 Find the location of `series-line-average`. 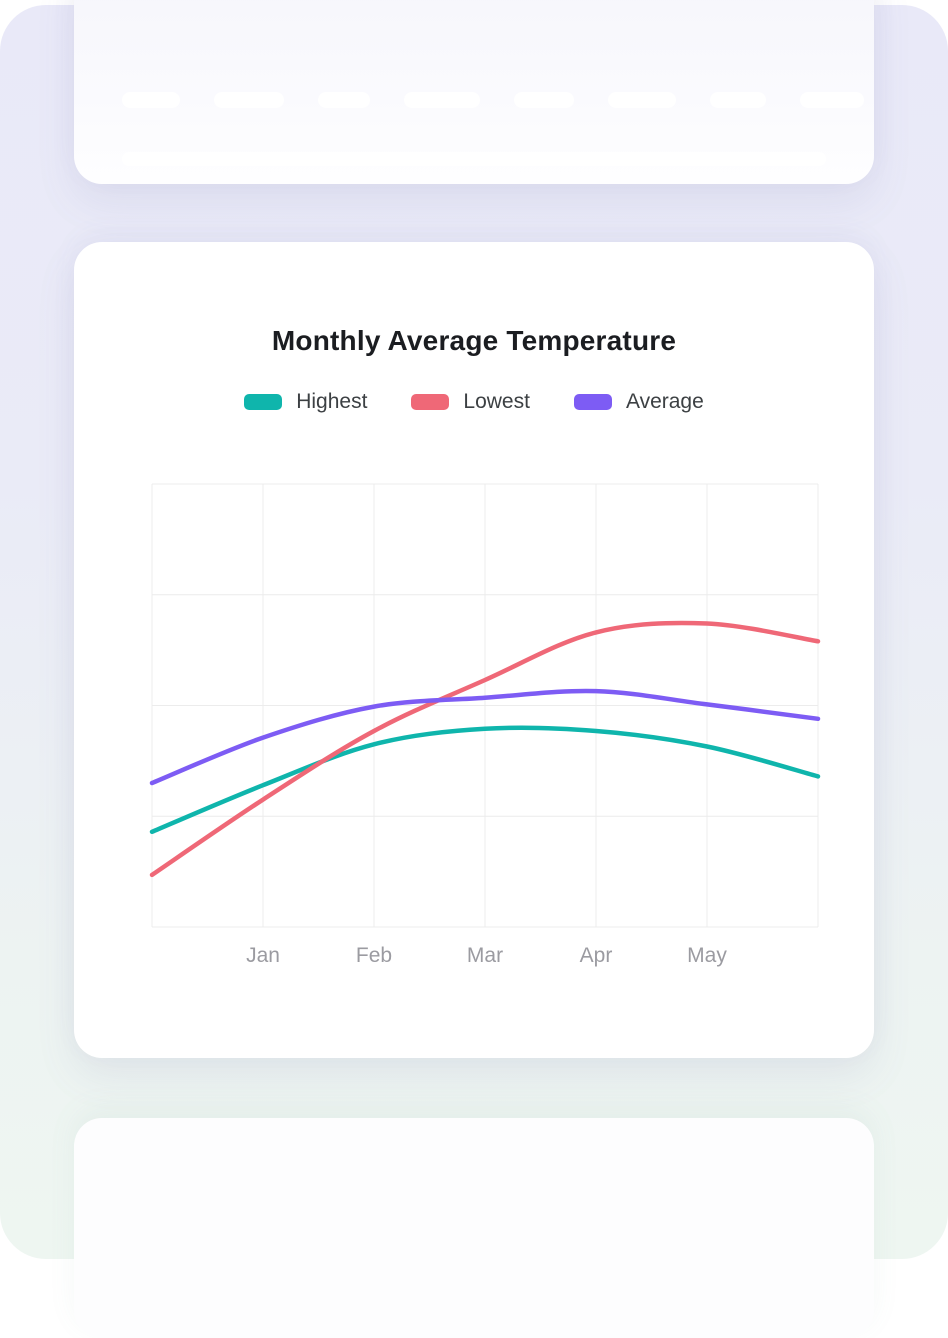

series-line-average is located at coordinates (485, 737).